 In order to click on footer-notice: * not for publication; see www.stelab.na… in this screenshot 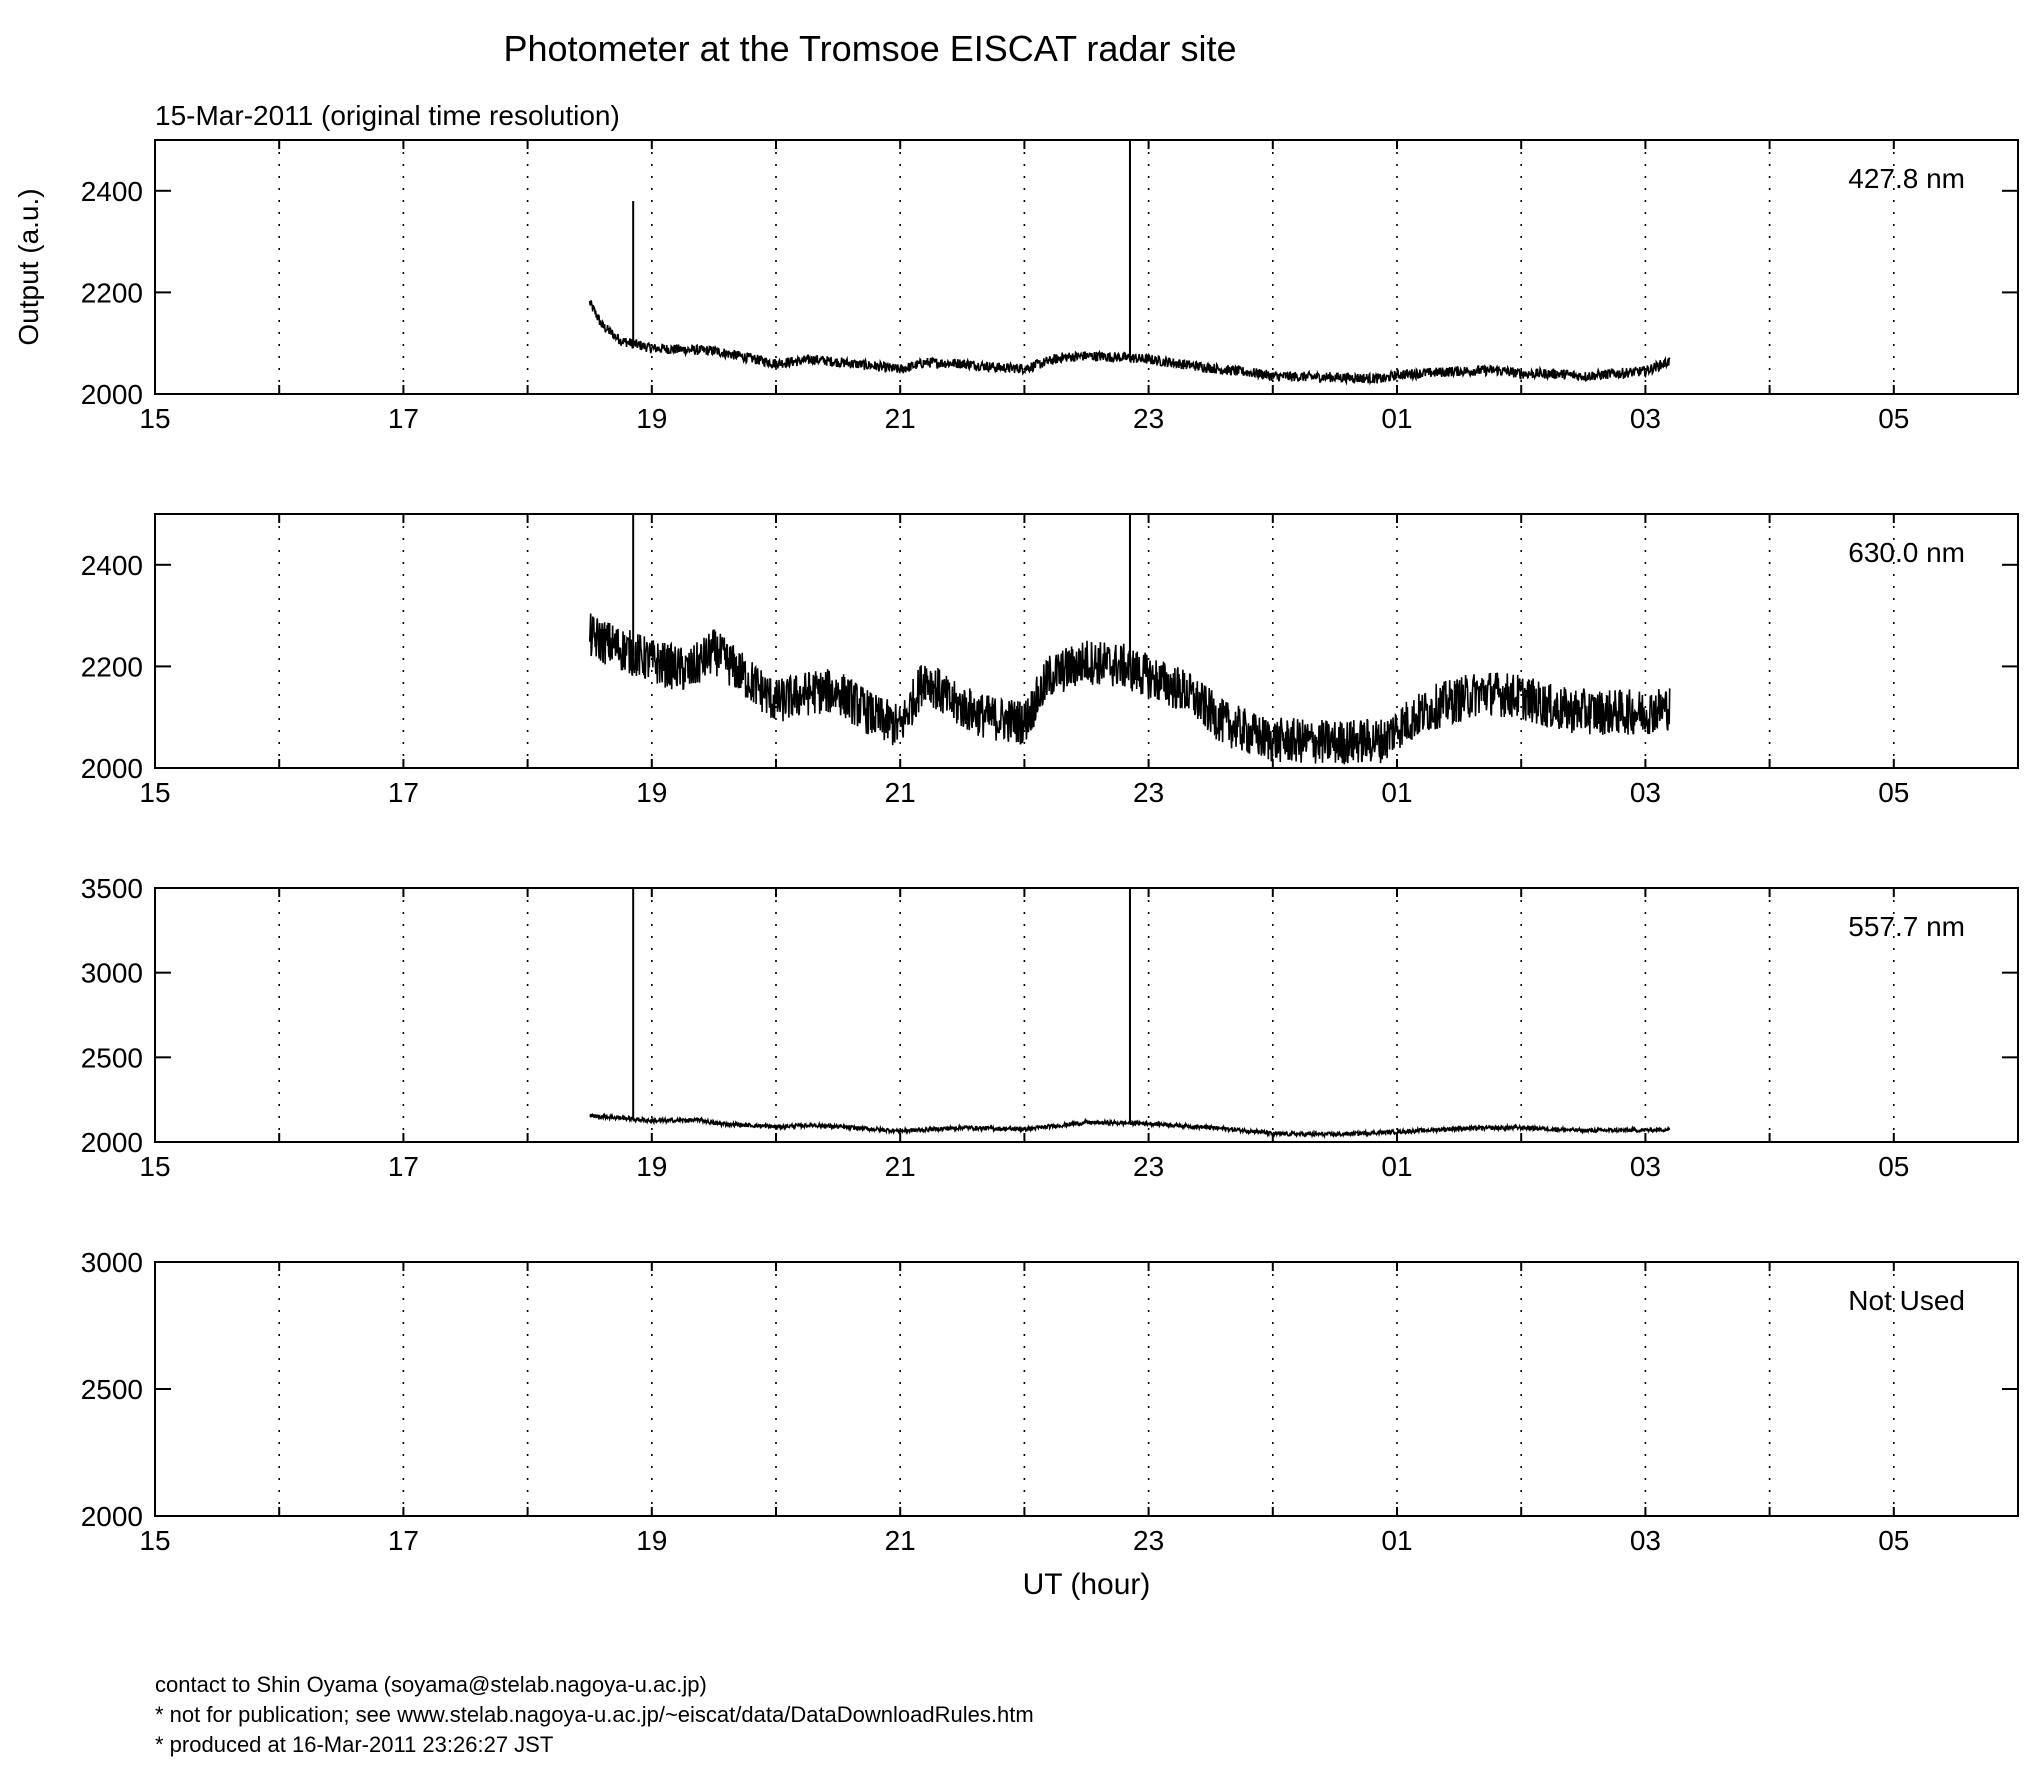, I will do `click(594, 1714)`.